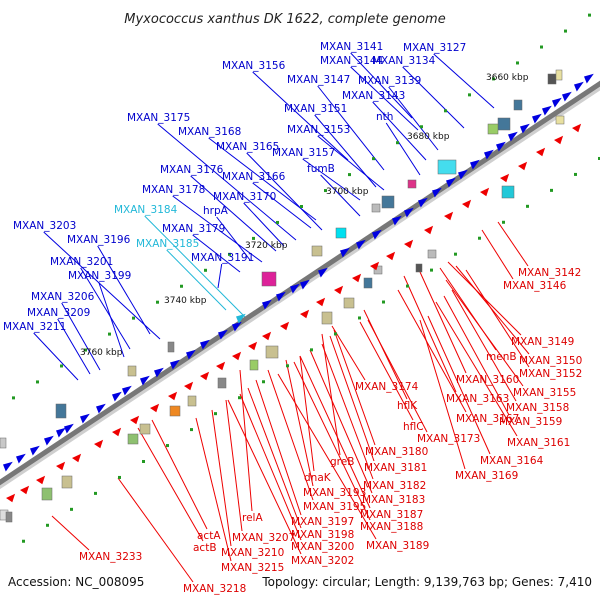  I want to click on gene-label-reverse: MXAN_3180, so click(396, 452).